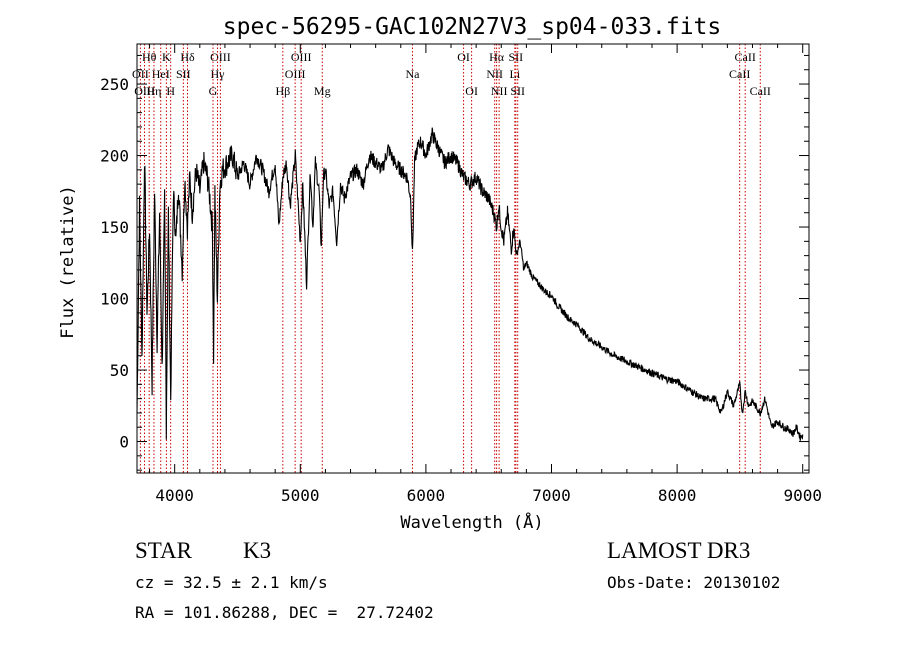 Image resolution: width=900 pixels, height=649 pixels. What do you see at coordinates (426, 495) in the screenshot?
I see `x-tick-label-2: 6000` at bounding box center [426, 495].